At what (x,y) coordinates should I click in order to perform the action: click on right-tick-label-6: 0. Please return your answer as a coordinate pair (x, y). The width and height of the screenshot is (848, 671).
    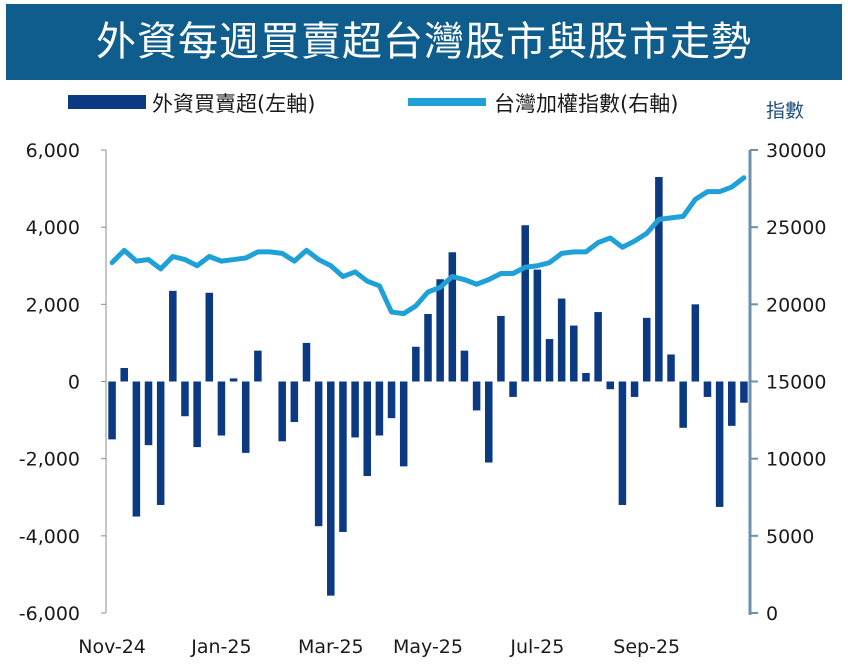
    Looking at the image, I should click on (772, 614).